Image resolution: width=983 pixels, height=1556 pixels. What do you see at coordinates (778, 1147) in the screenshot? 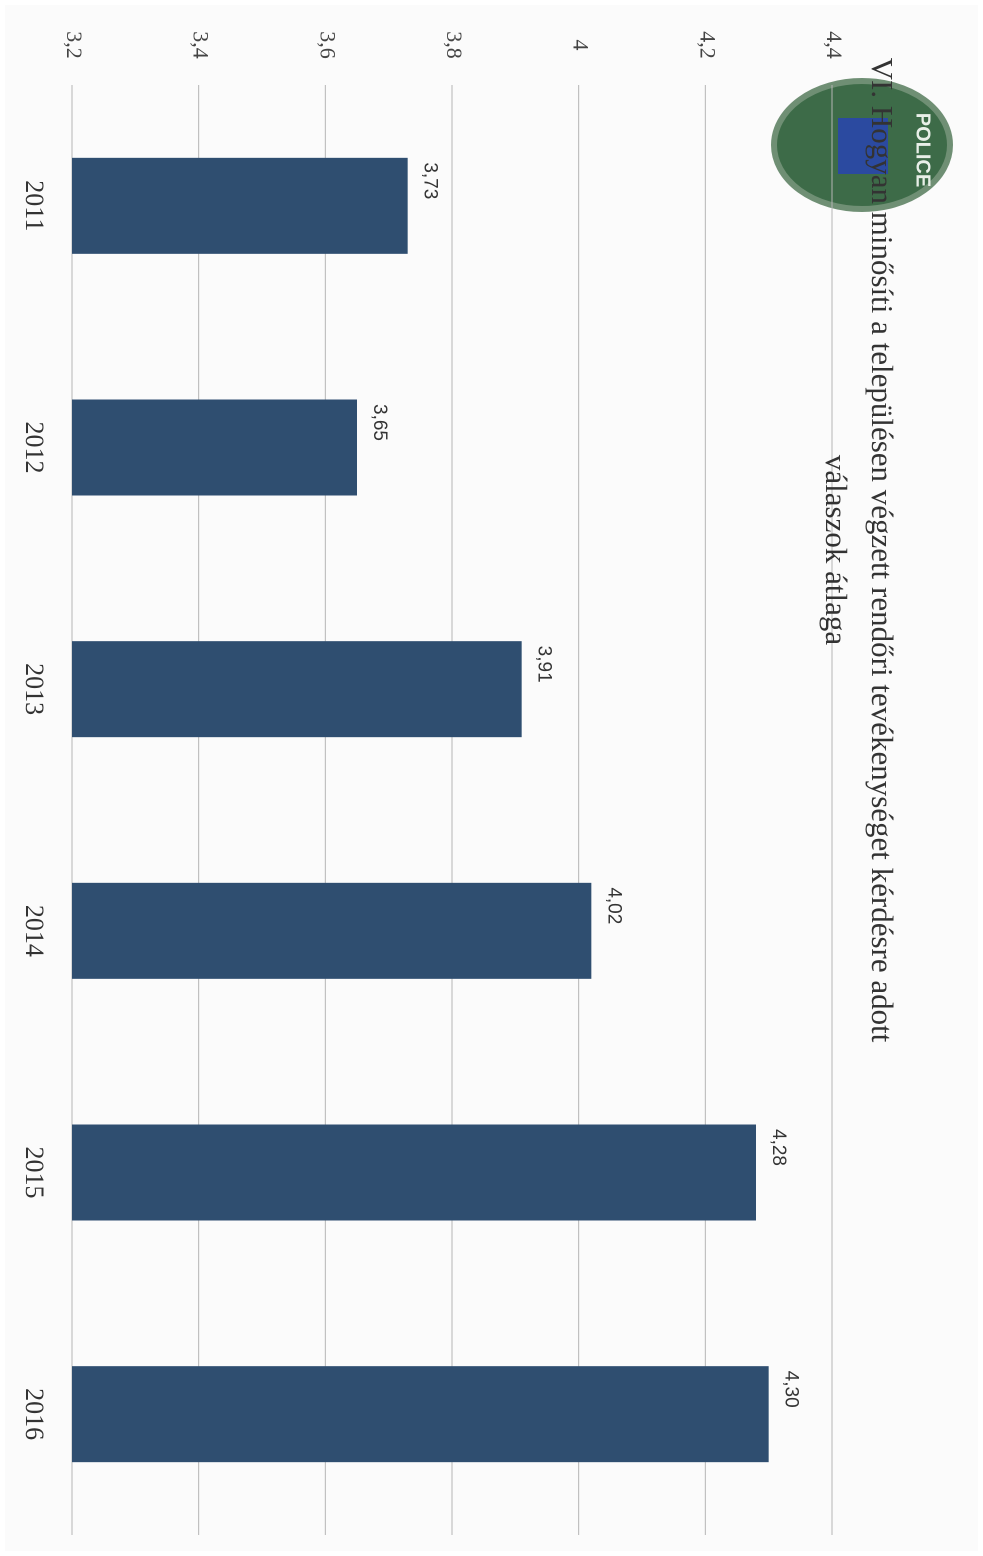
I see `data-label: 4,28` at bounding box center [778, 1147].